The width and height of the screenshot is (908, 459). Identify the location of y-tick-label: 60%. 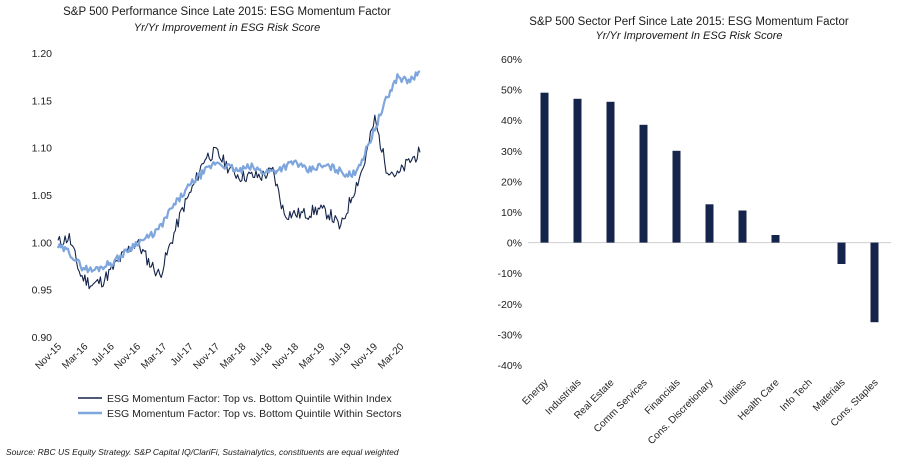
(511, 60).